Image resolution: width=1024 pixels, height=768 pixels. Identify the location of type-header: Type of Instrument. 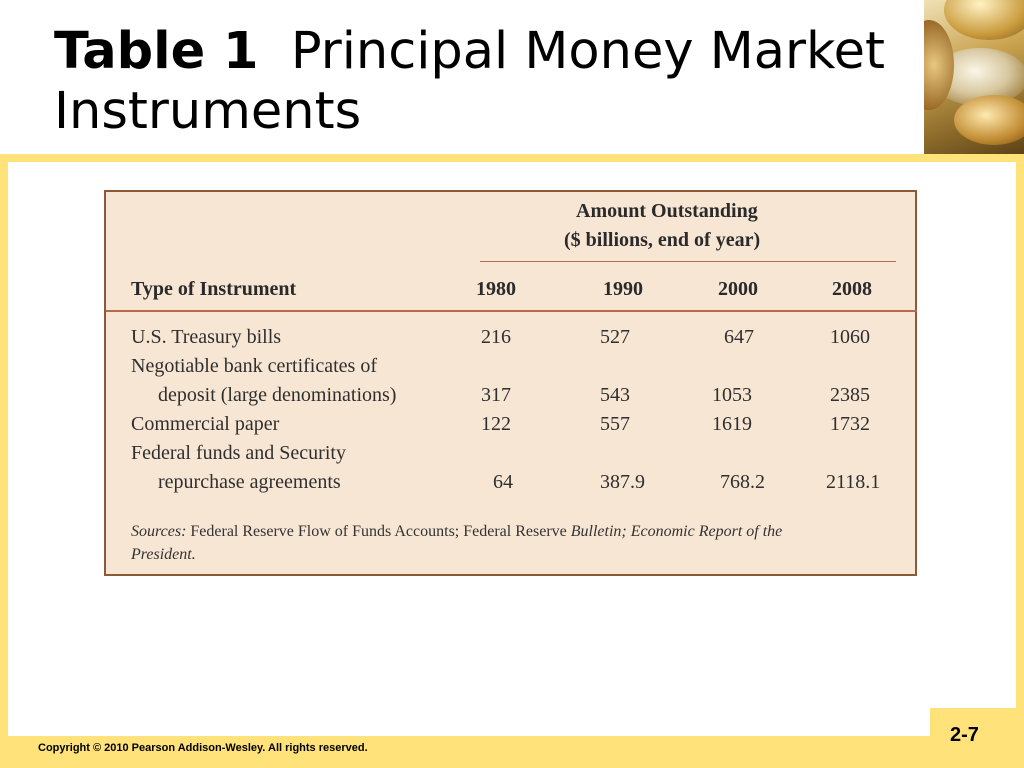
(214, 289).